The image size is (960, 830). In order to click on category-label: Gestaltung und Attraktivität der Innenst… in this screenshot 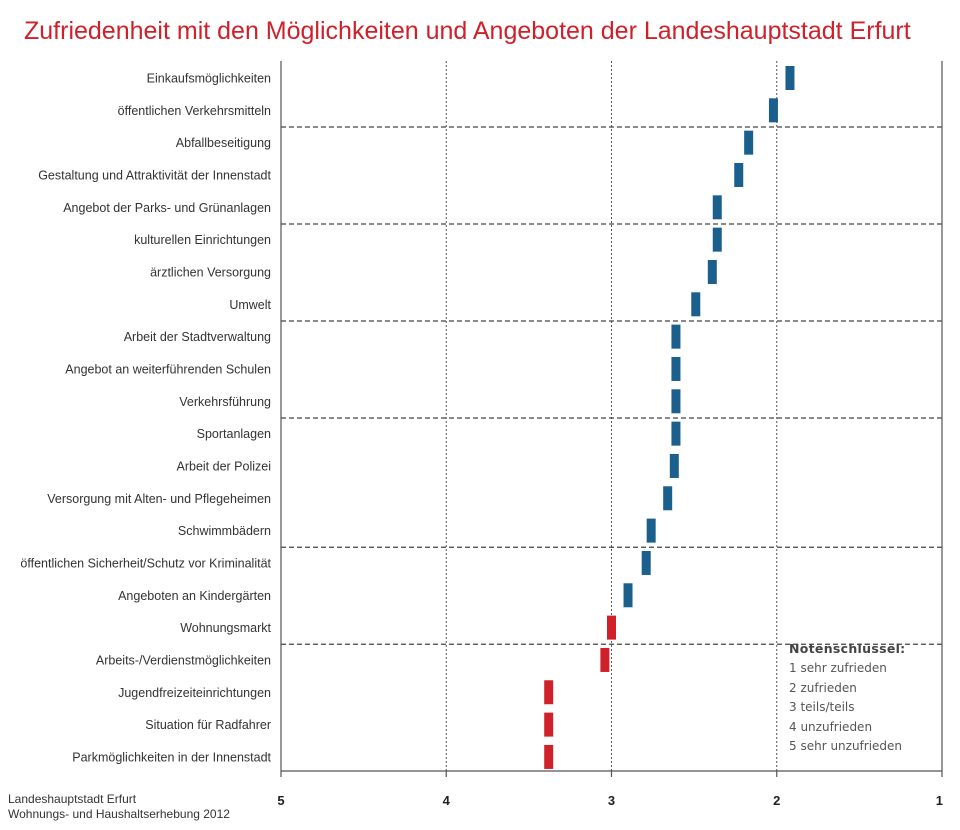, I will do `click(154, 175)`.